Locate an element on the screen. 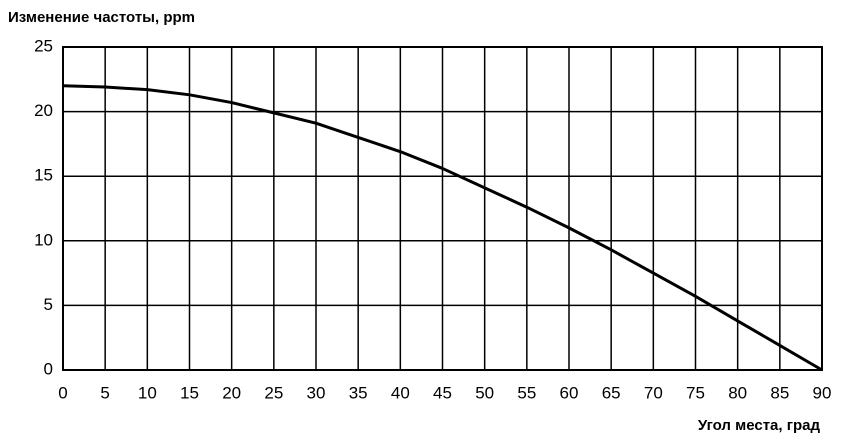 The image size is (842, 441). x-tick-label: 55 is located at coordinates (526, 392).